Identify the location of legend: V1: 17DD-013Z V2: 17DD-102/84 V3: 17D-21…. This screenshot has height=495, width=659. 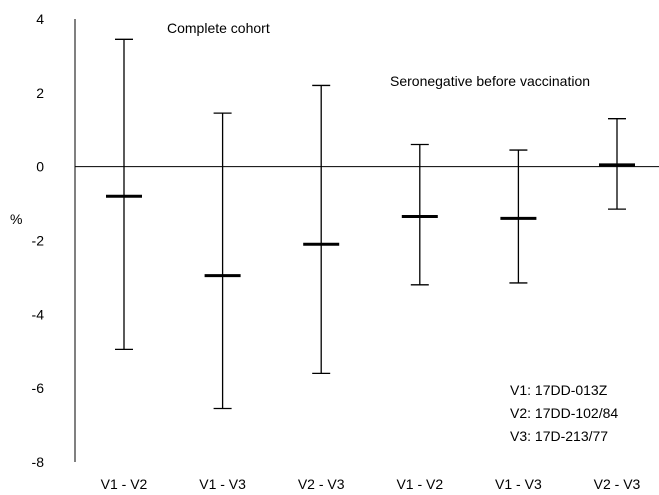
(564, 413).